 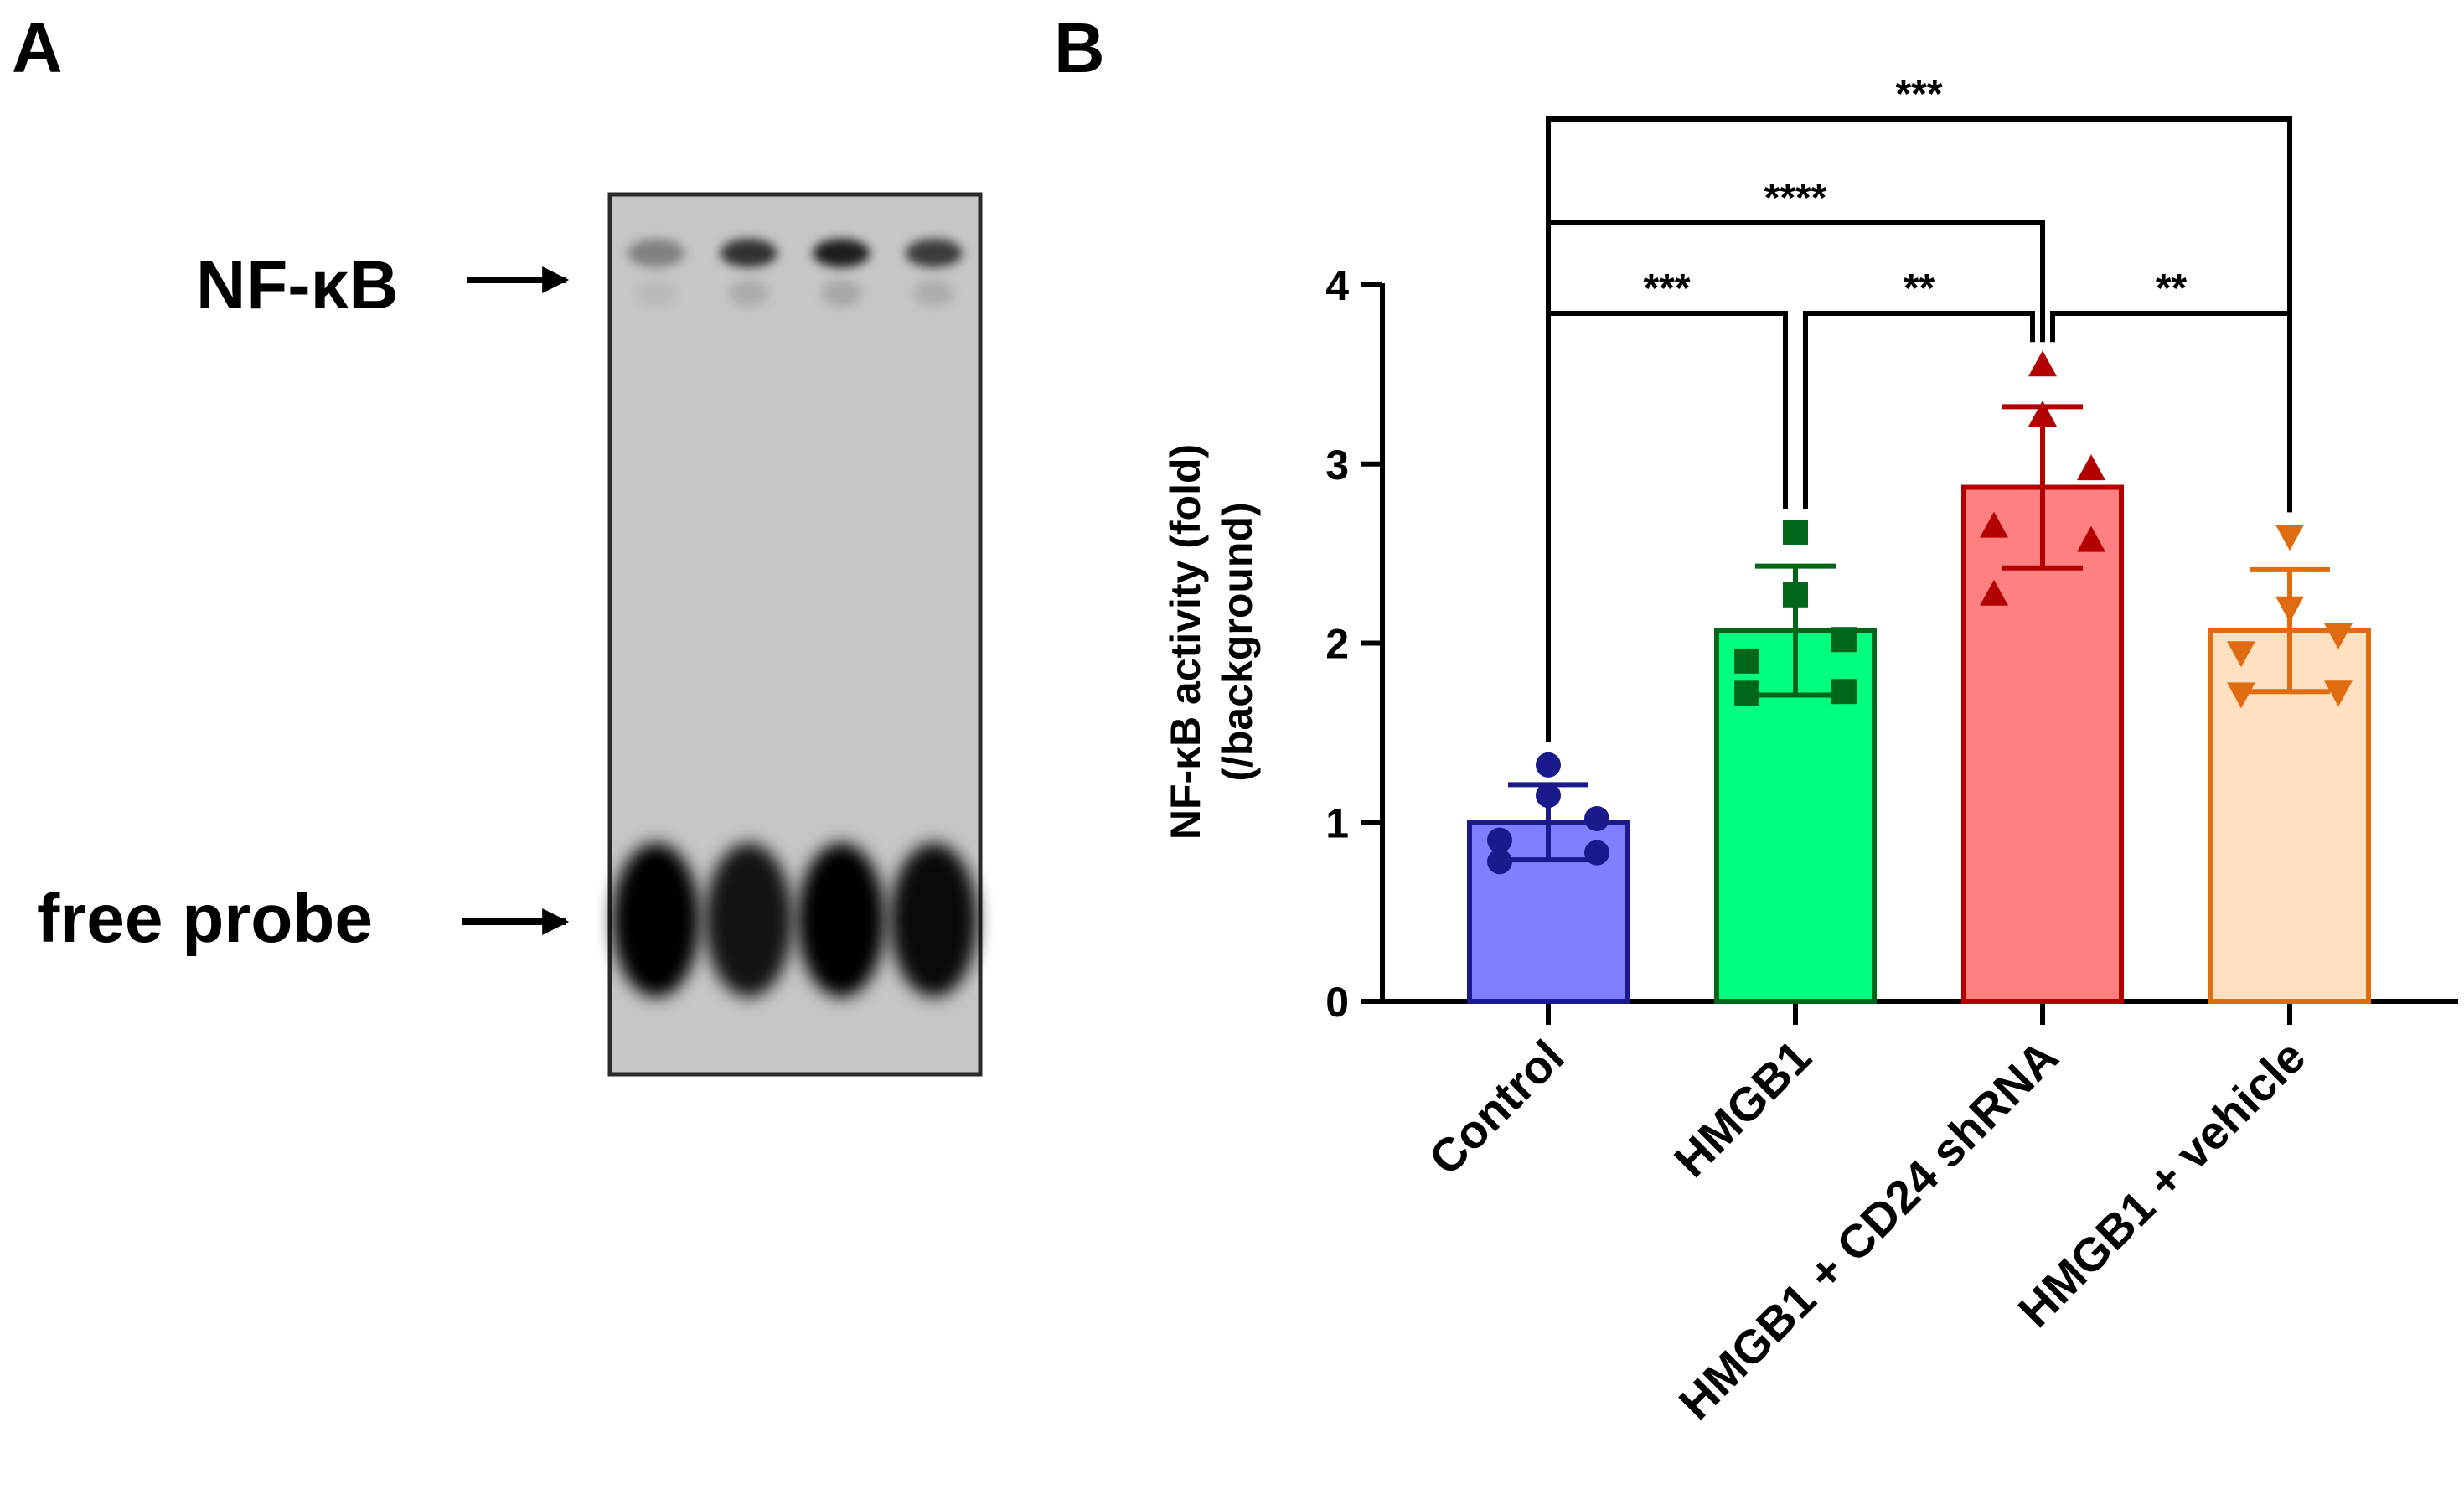 I want to click on bars, so click(x=1919, y=744).